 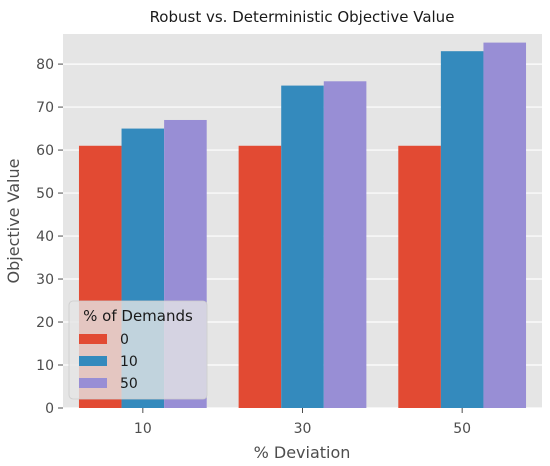 What do you see at coordinates (129, 384) in the screenshot?
I see `legend-label: 50` at bounding box center [129, 384].